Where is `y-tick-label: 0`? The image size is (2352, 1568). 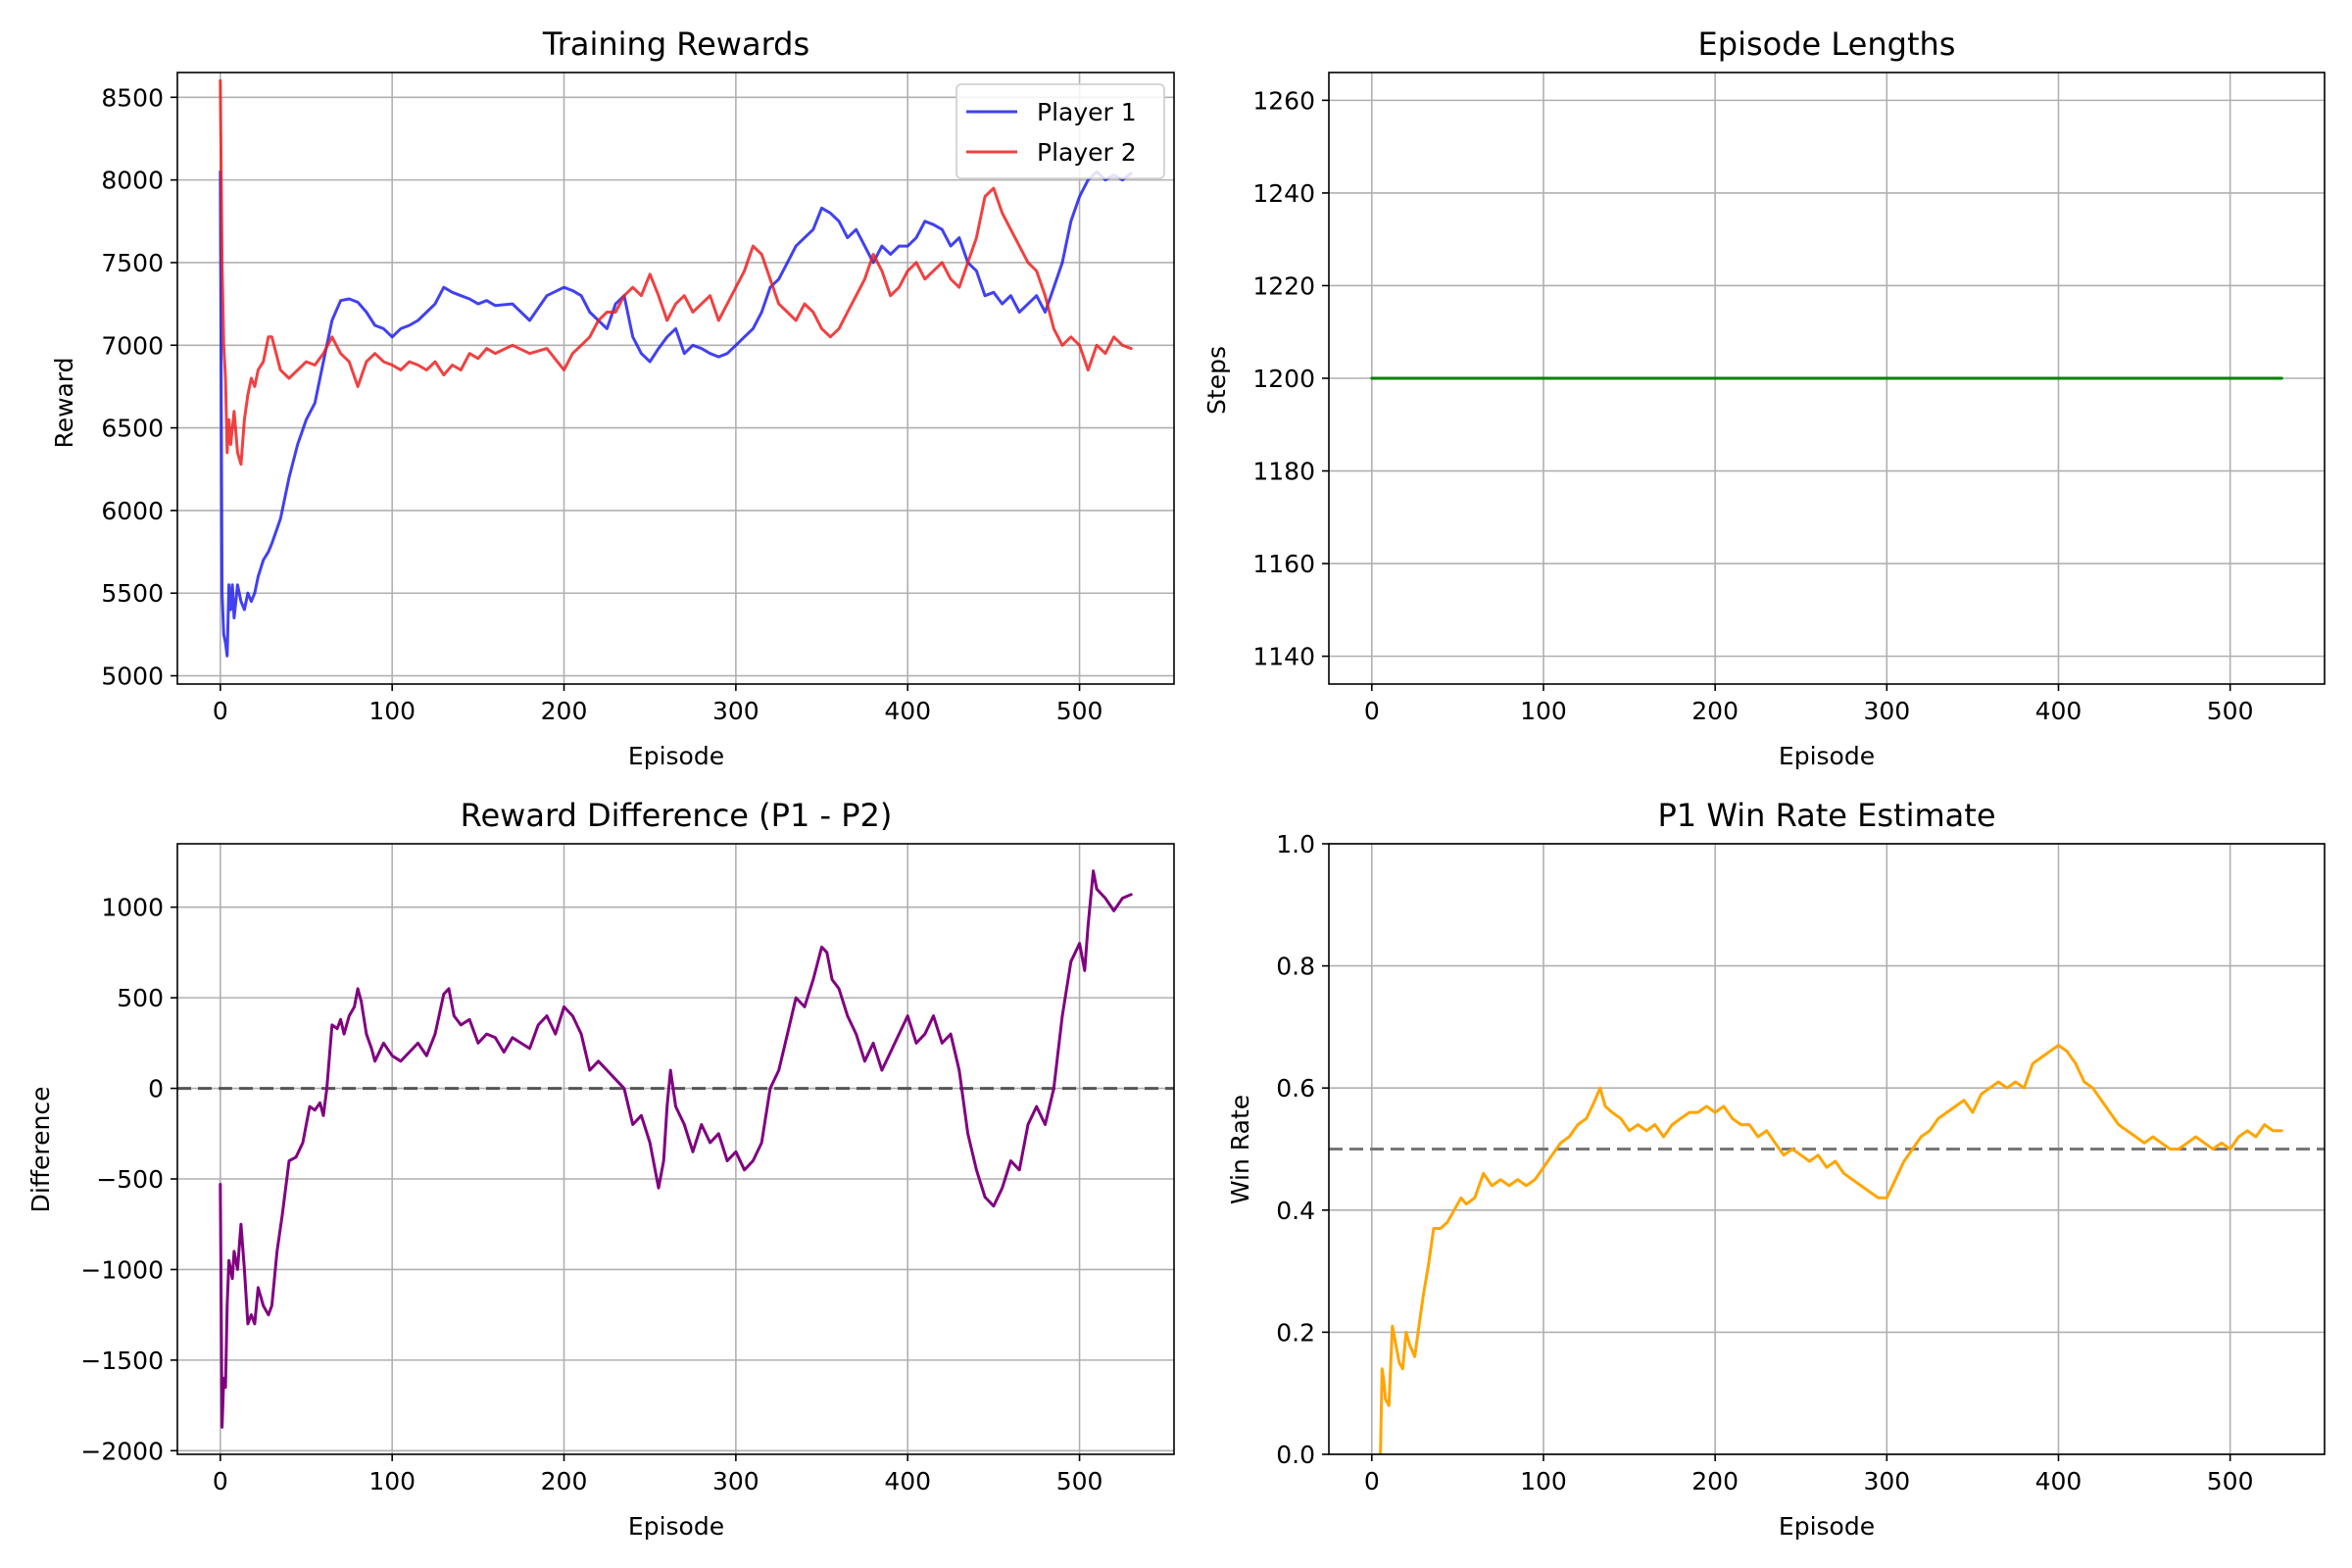 y-tick-label: 0 is located at coordinates (156, 1089).